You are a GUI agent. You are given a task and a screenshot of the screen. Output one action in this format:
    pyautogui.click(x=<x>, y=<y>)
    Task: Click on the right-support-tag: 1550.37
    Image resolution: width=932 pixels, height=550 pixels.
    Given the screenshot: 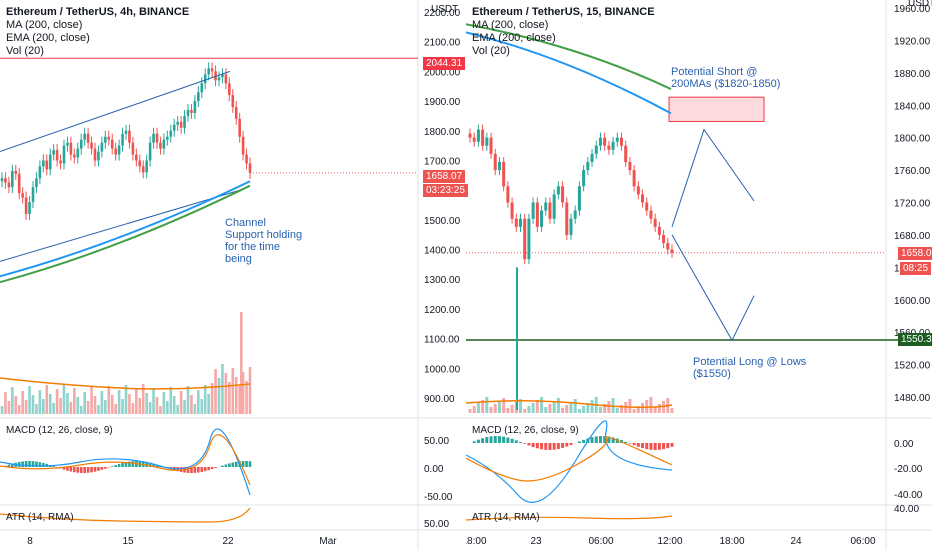 What is the action you would take?
    pyautogui.click(x=915, y=339)
    